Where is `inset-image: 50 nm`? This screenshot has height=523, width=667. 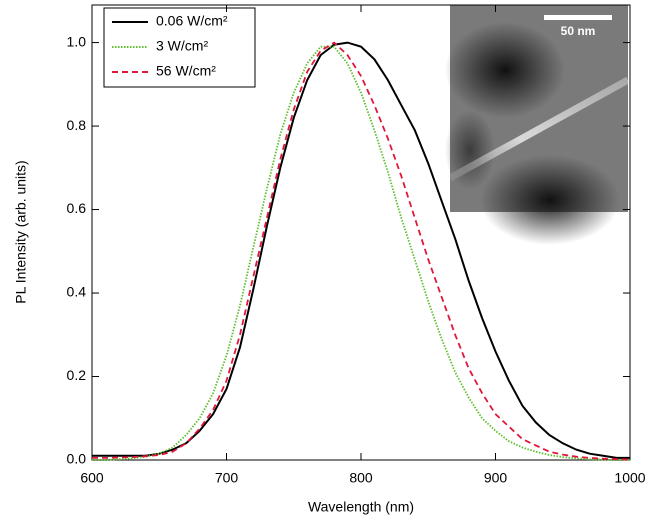
inset-image: 50 nm is located at coordinates (537, 125).